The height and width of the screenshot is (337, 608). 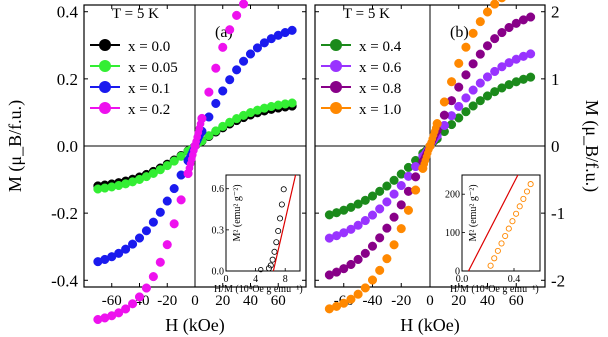 What do you see at coordinates (558, 213) in the screenshot?
I see `y-tick-label: -1` at bounding box center [558, 213].